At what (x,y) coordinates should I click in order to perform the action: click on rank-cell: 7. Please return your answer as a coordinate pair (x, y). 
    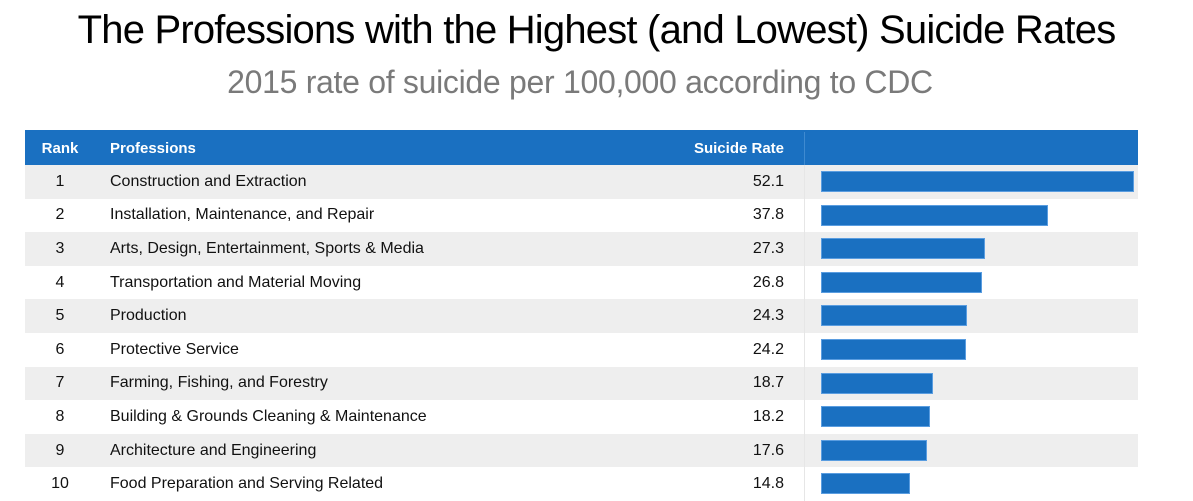
    Looking at the image, I should click on (60, 383).